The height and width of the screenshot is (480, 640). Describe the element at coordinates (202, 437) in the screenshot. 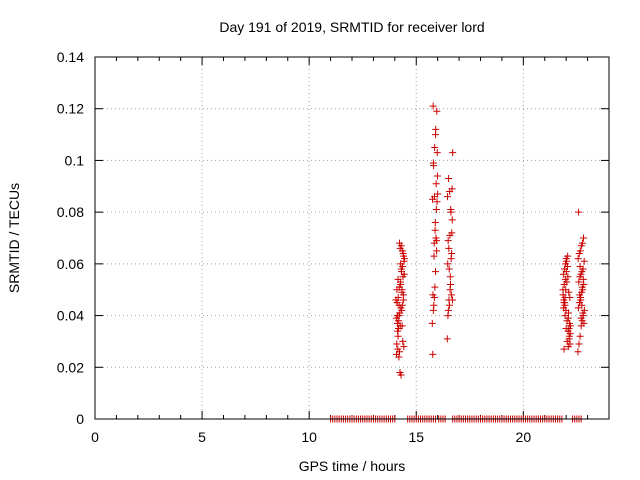

I see `x-tick-label: 5` at that location.